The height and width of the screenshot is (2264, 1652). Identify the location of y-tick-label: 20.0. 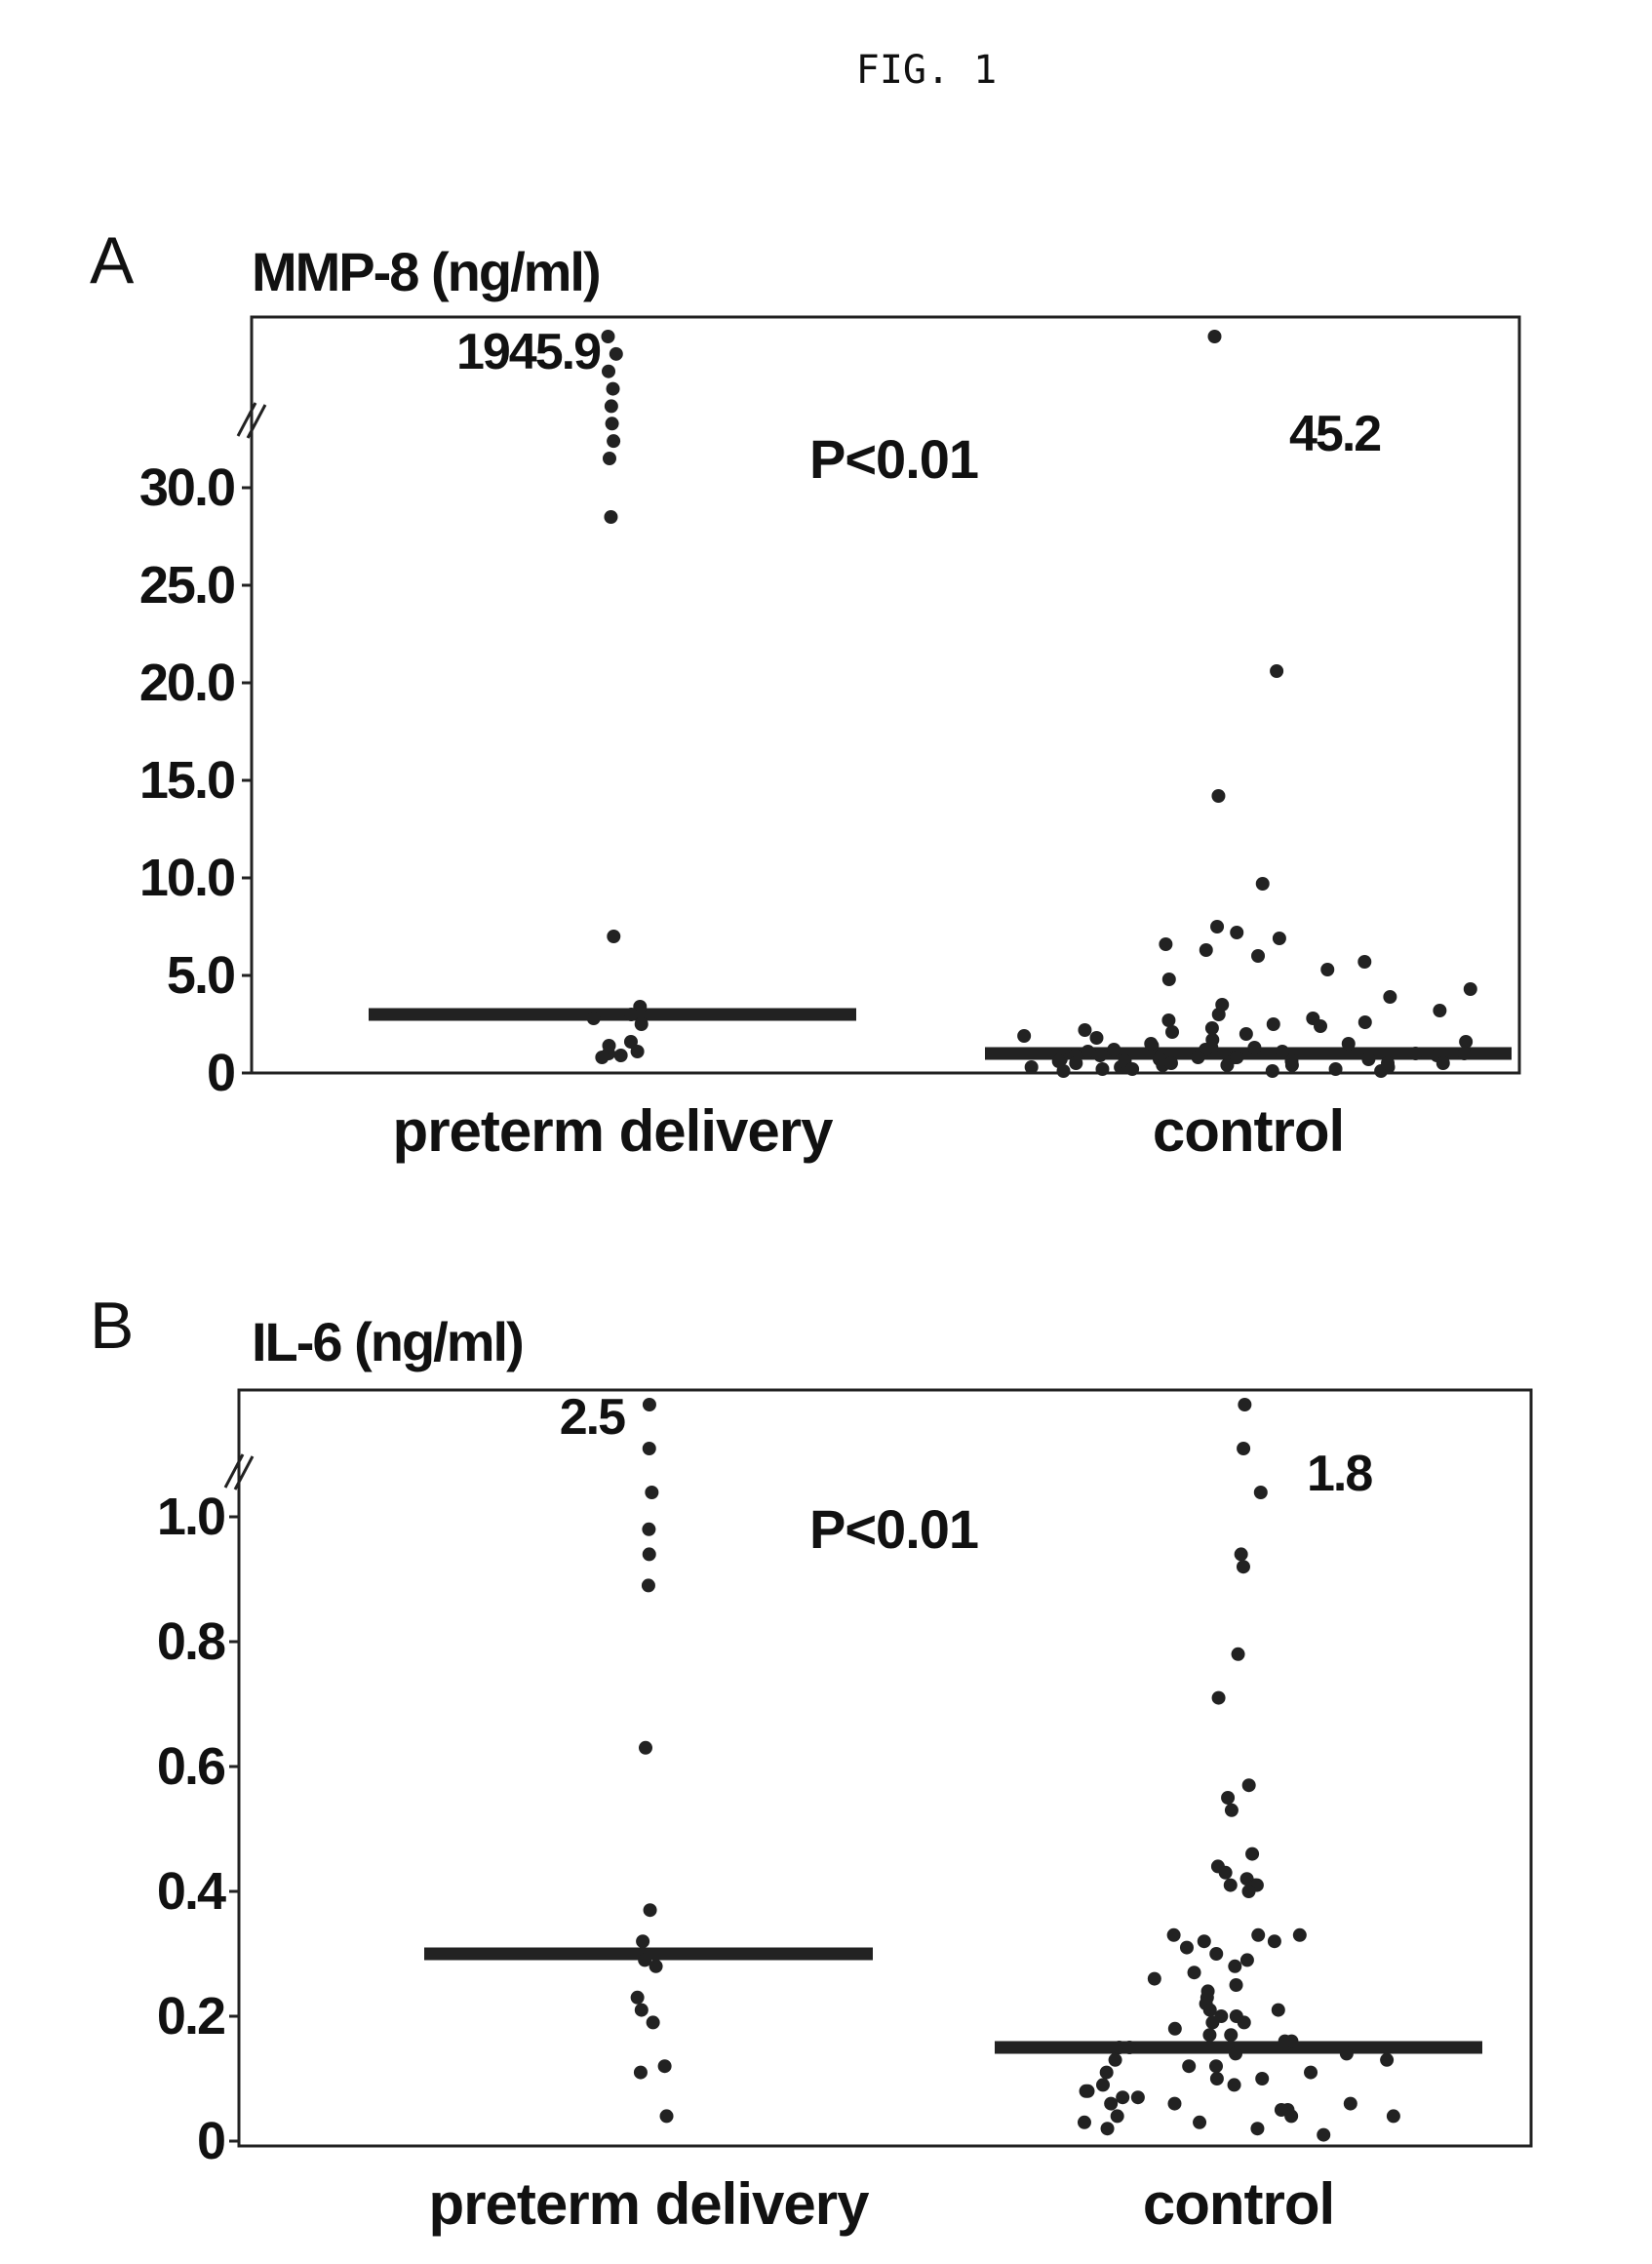
(186, 683).